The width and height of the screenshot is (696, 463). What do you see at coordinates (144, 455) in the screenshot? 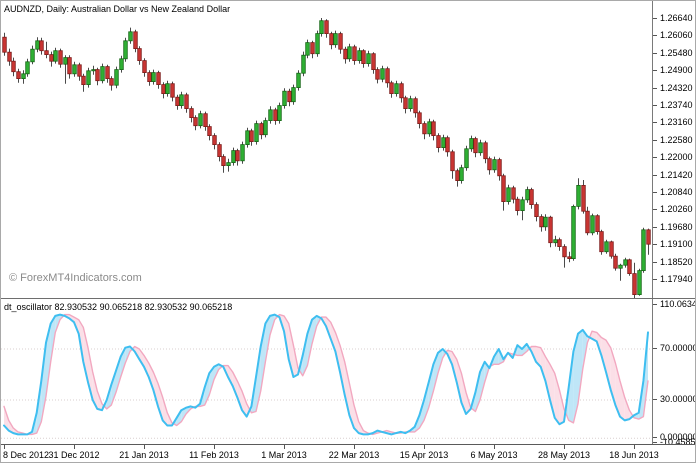
I see `time-axis-label: 21 Jan 2013` at bounding box center [144, 455].